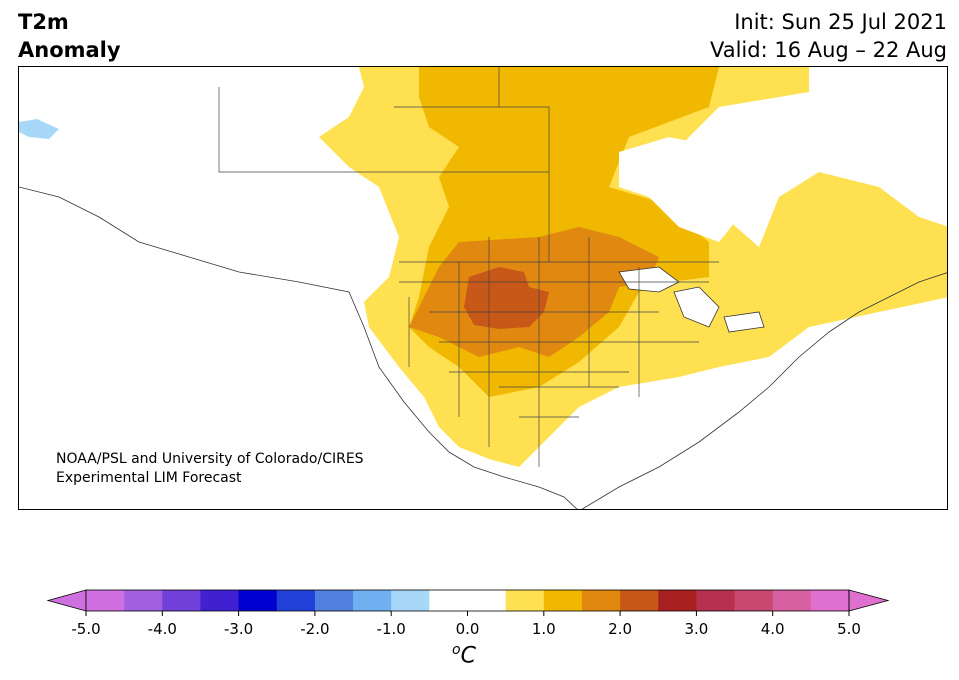  I want to click on colorbar-tick-label: -3.0, so click(238, 629).